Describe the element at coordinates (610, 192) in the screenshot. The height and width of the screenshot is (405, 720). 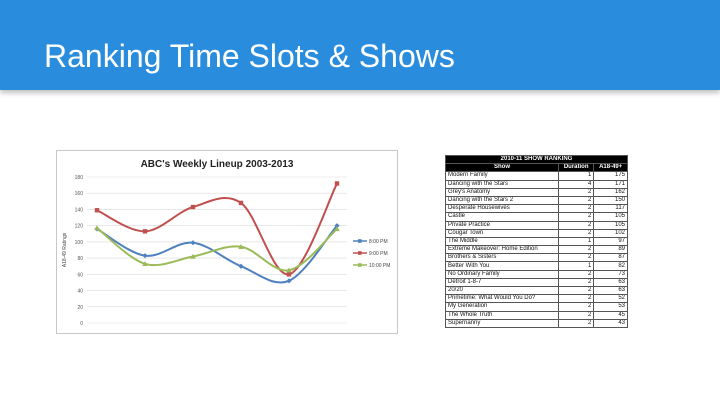
I see `cell-rating: 162` at that location.